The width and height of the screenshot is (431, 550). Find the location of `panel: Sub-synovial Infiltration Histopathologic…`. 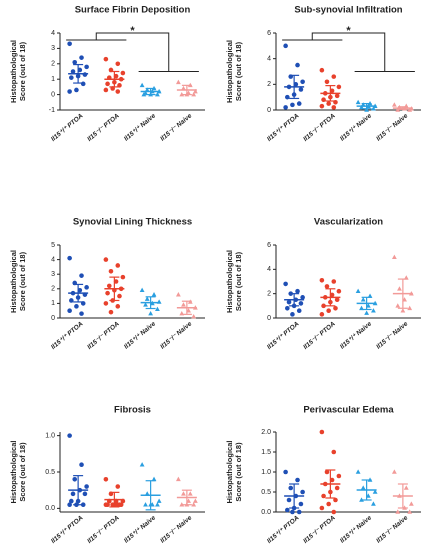

panel: Sub-synovial Infiltration Histopathologic… is located at coordinates (323, 74).